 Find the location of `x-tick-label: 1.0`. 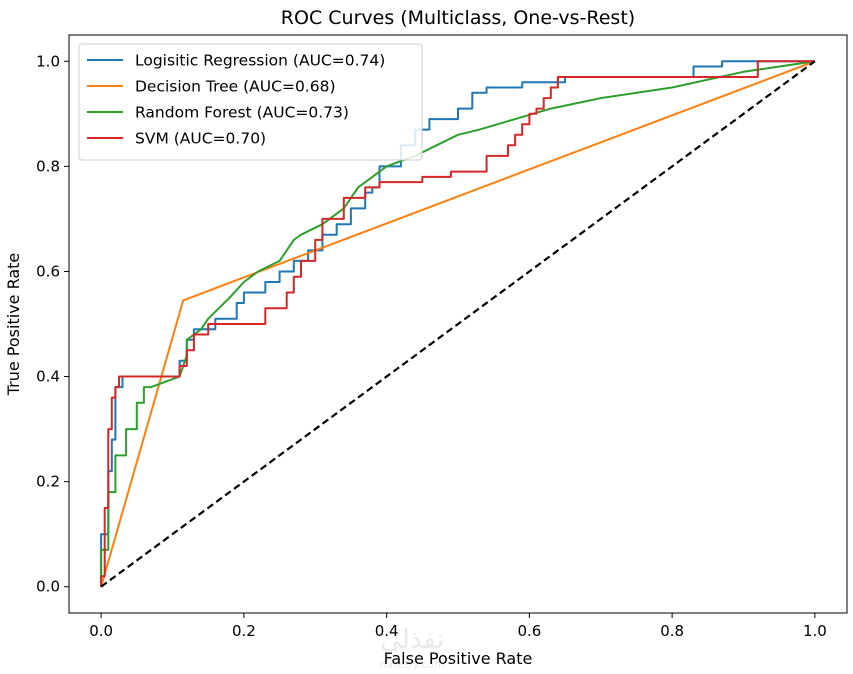

x-tick-label: 1.0 is located at coordinates (815, 631).